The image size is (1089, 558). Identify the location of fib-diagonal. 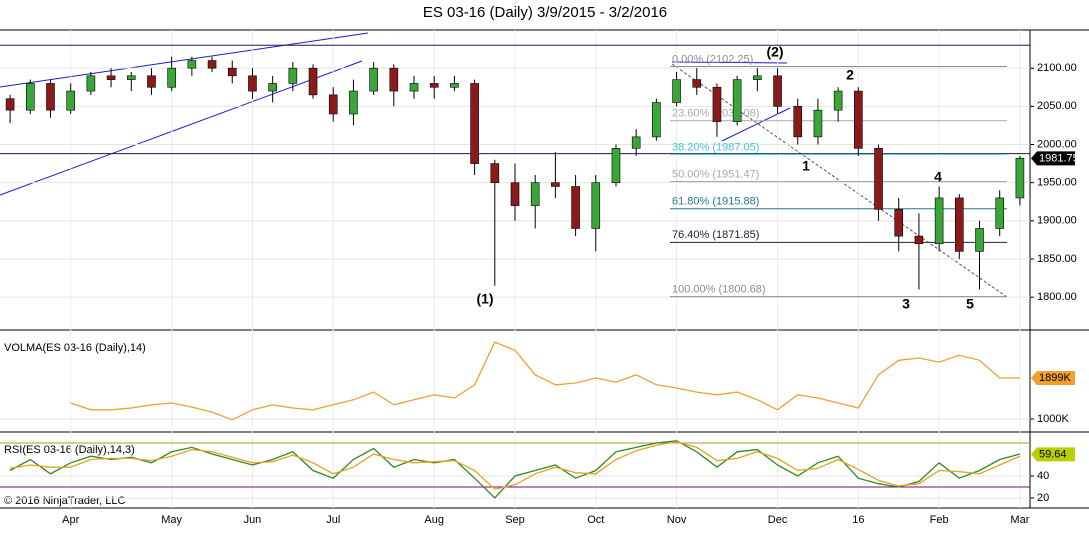
(839, 180).